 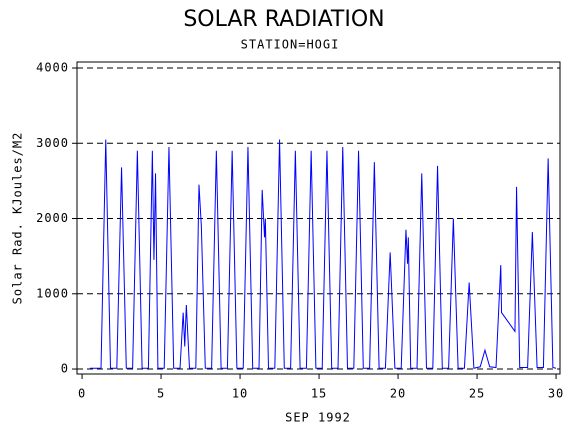 What do you see at coordinates (18, 218) in the screenshot?
I see `y-axis-label: Solar Rad. KJoules/M2` at bounding box center [18, 218].